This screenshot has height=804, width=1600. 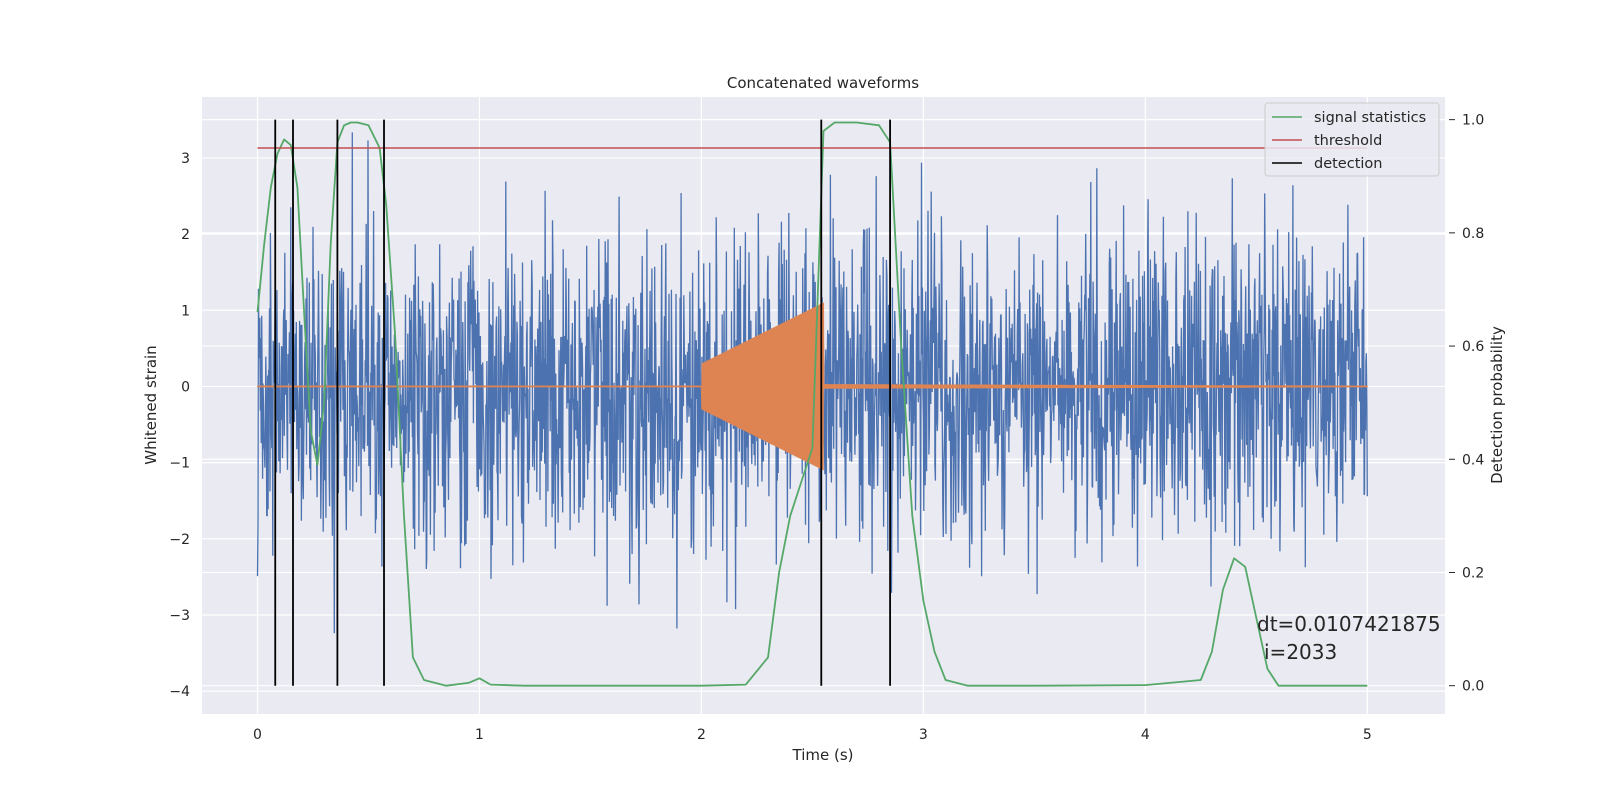 I want to click on legend-label-signal-statistics: signal statistics, so click(x=1370, y=118).